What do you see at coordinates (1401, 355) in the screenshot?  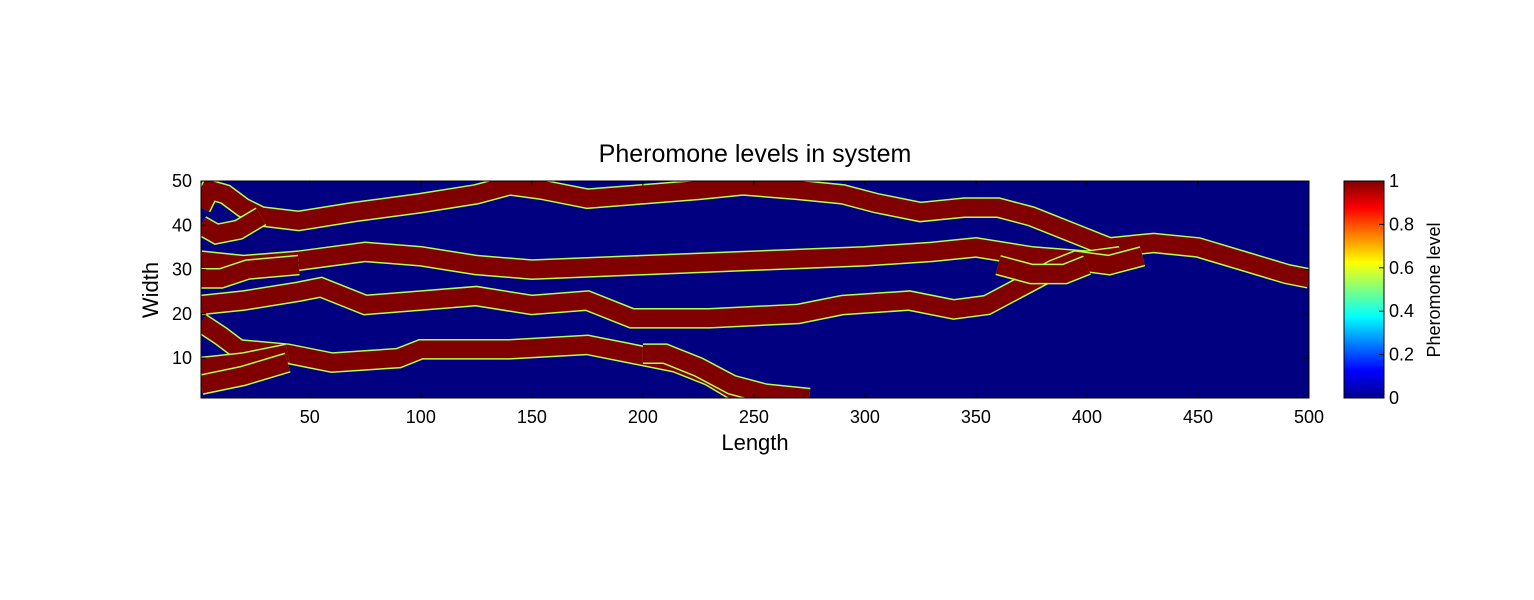 I see `colorbar-tick-label: 0.2` at bounding box center [1401, 355].